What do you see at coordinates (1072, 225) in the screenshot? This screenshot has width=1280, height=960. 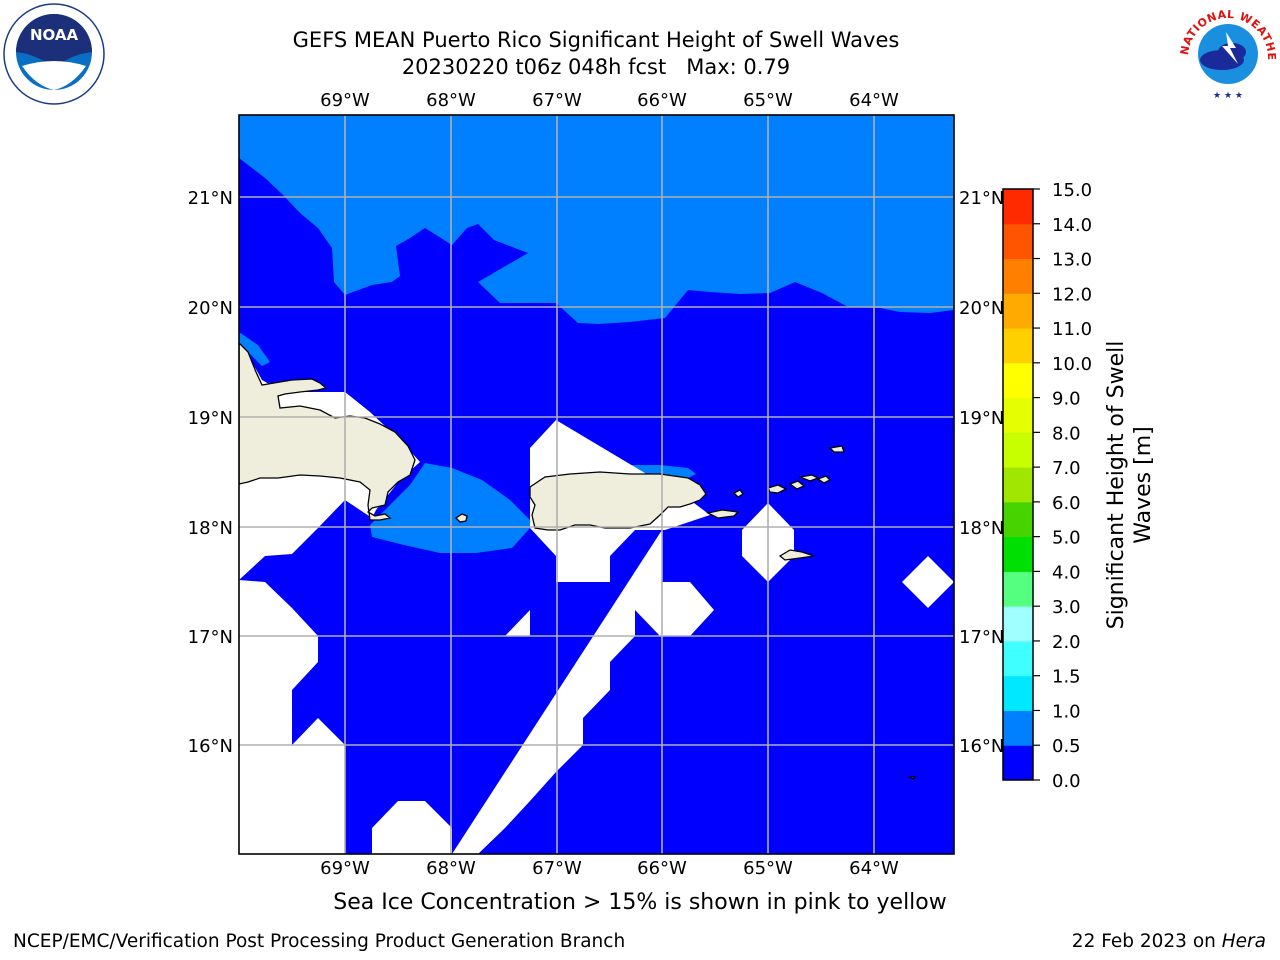 I see `colorbar-tick-label: 14.0` at bounding box center [1072, 225].